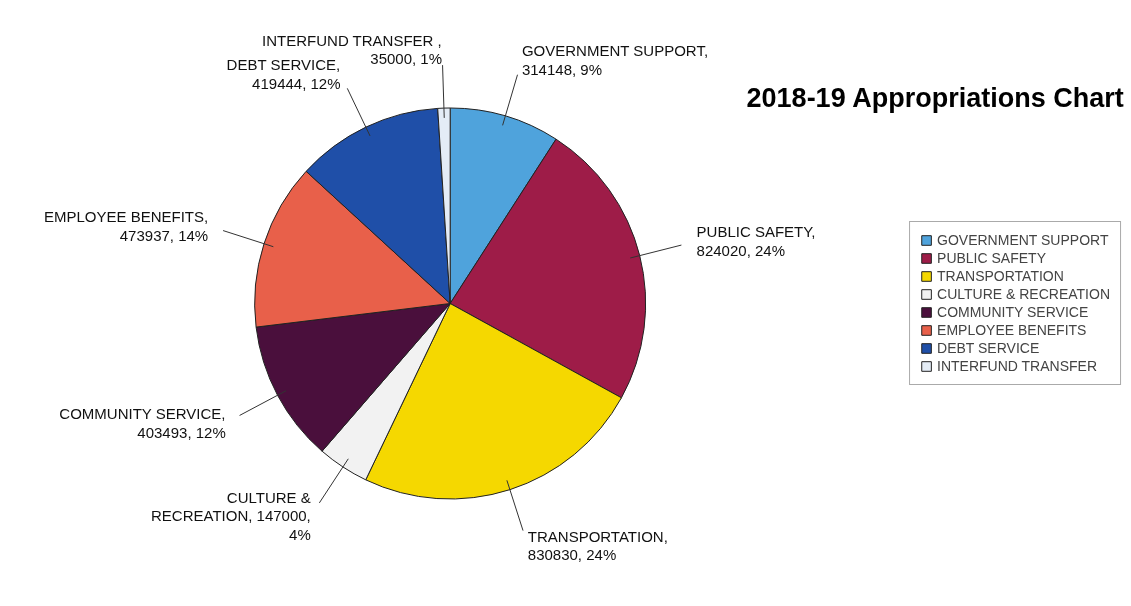 This screenshot has height=606, width=1131. I want to click on legend-label: EMPLOYEE BENEFITS, so click(1012, 330).